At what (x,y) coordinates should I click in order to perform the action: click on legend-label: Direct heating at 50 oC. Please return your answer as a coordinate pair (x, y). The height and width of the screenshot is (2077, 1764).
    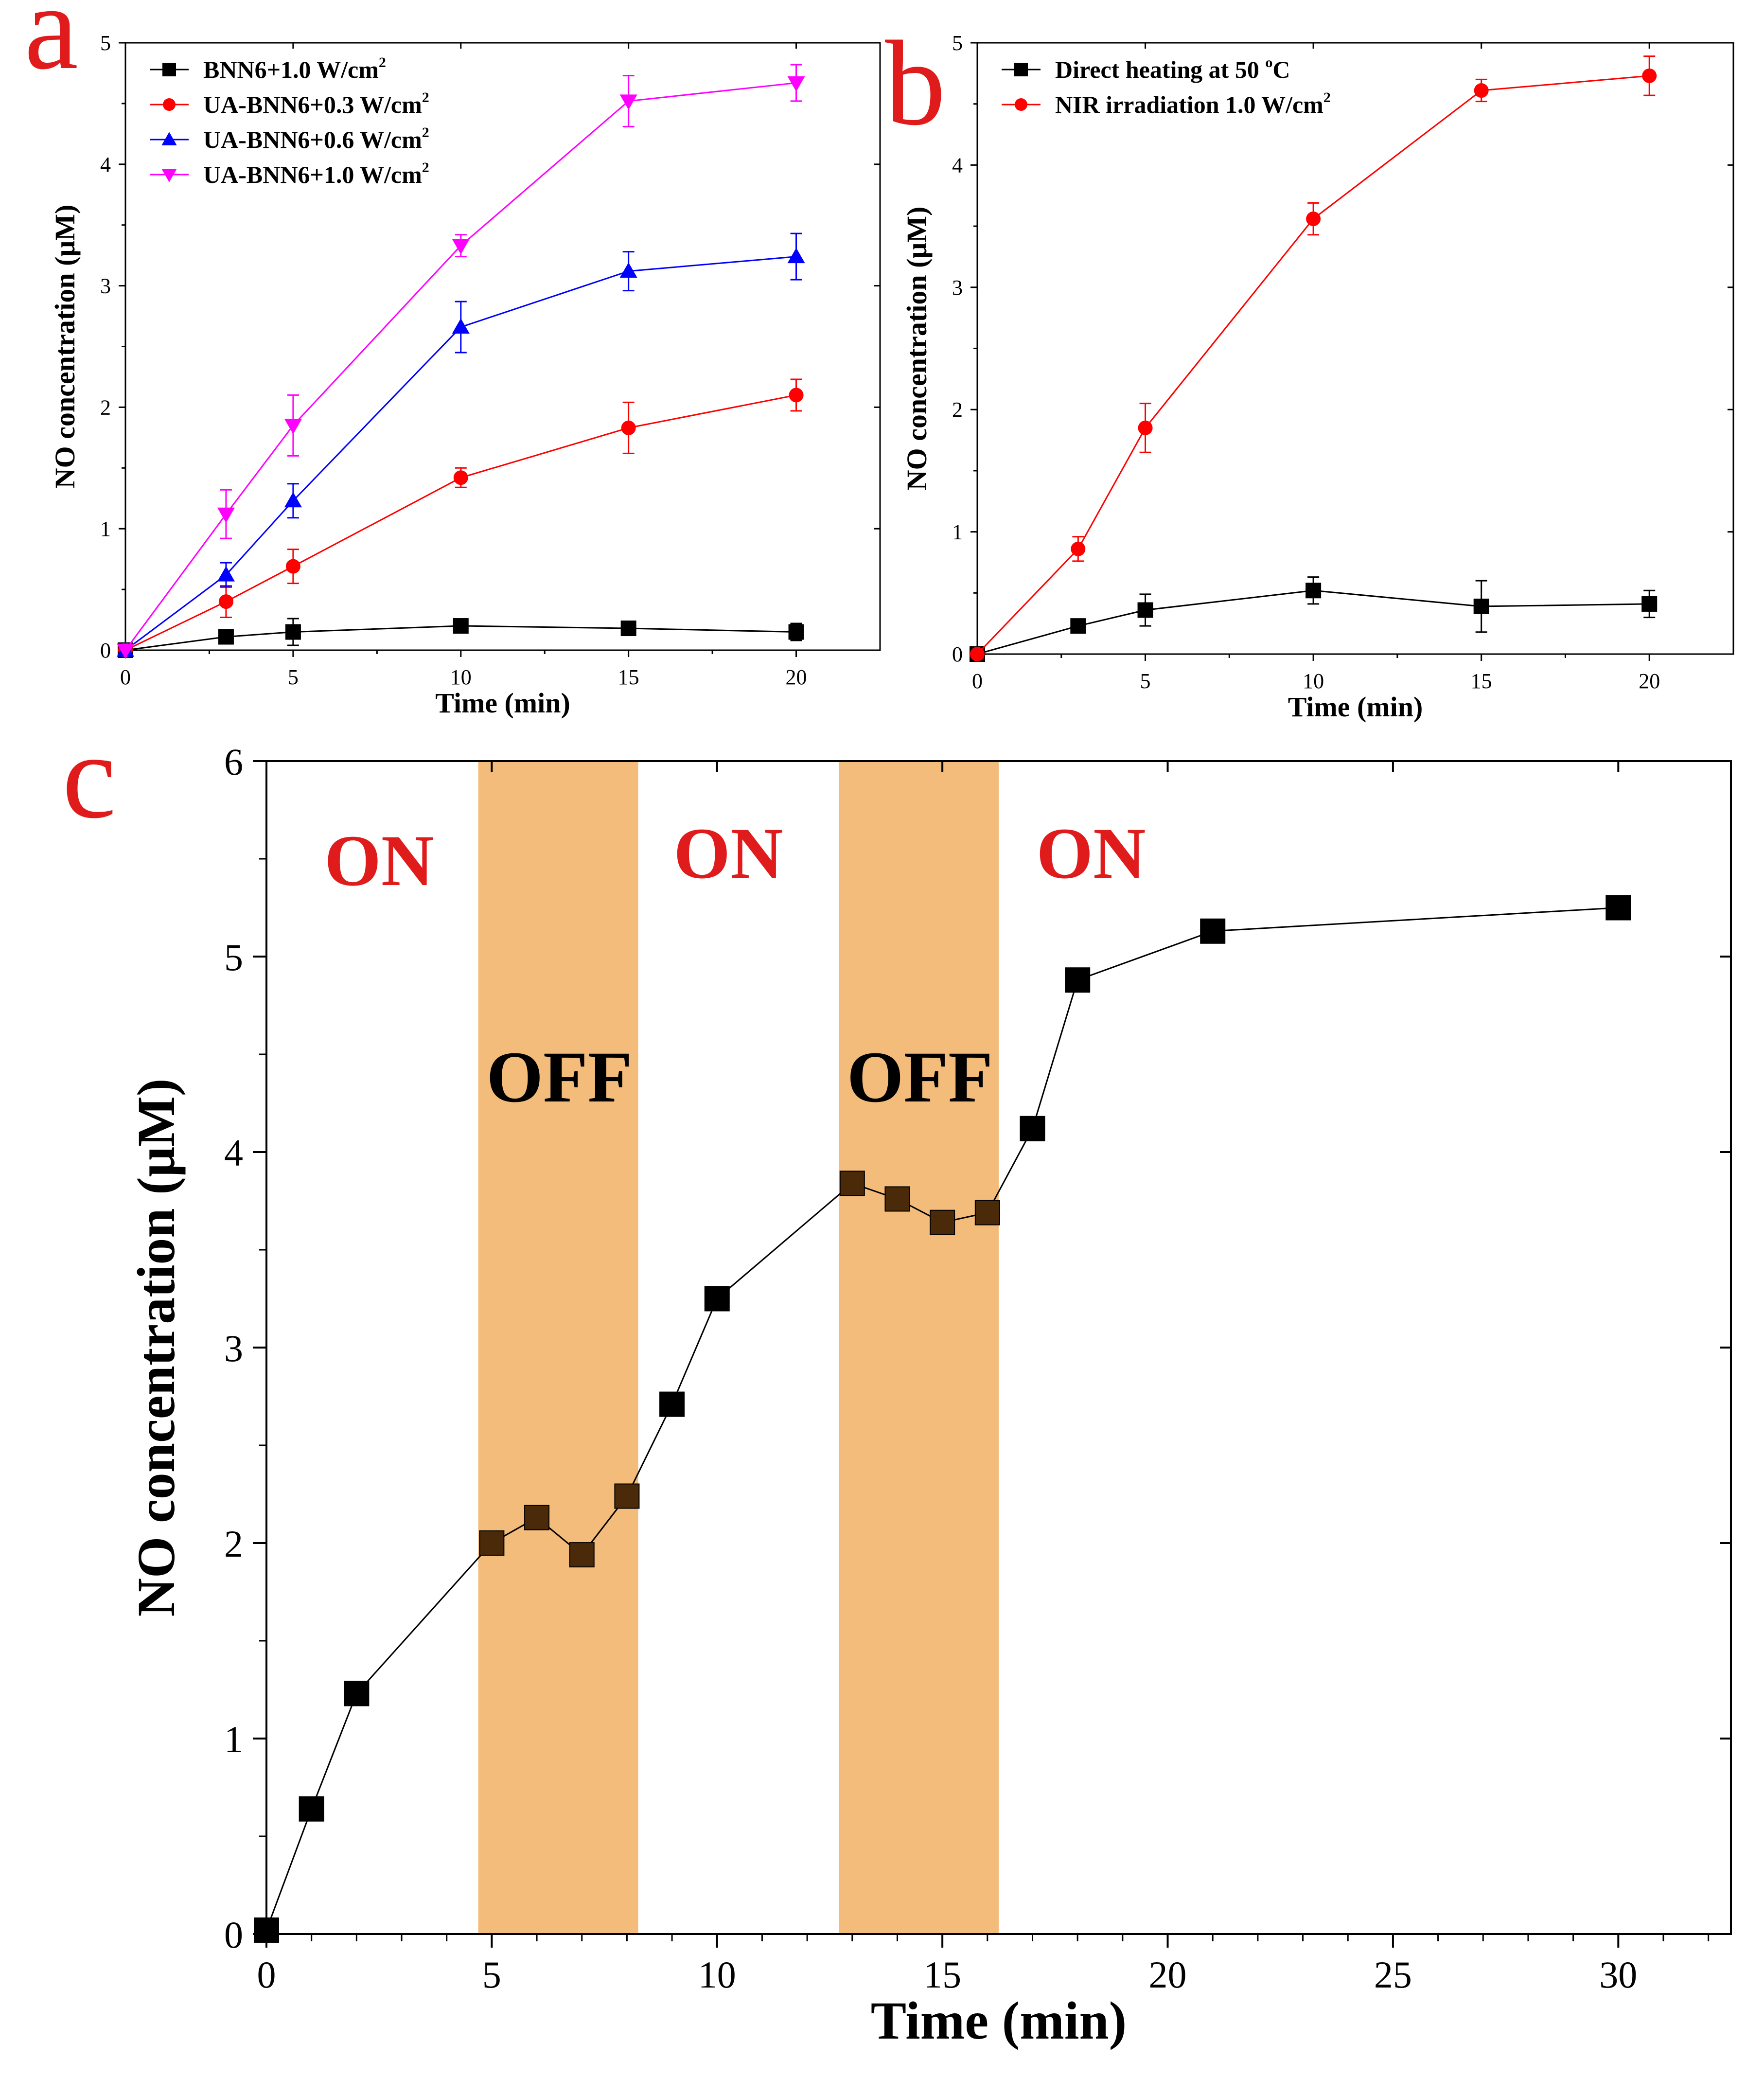
    Looking at the image, I should click on (1172, 68).